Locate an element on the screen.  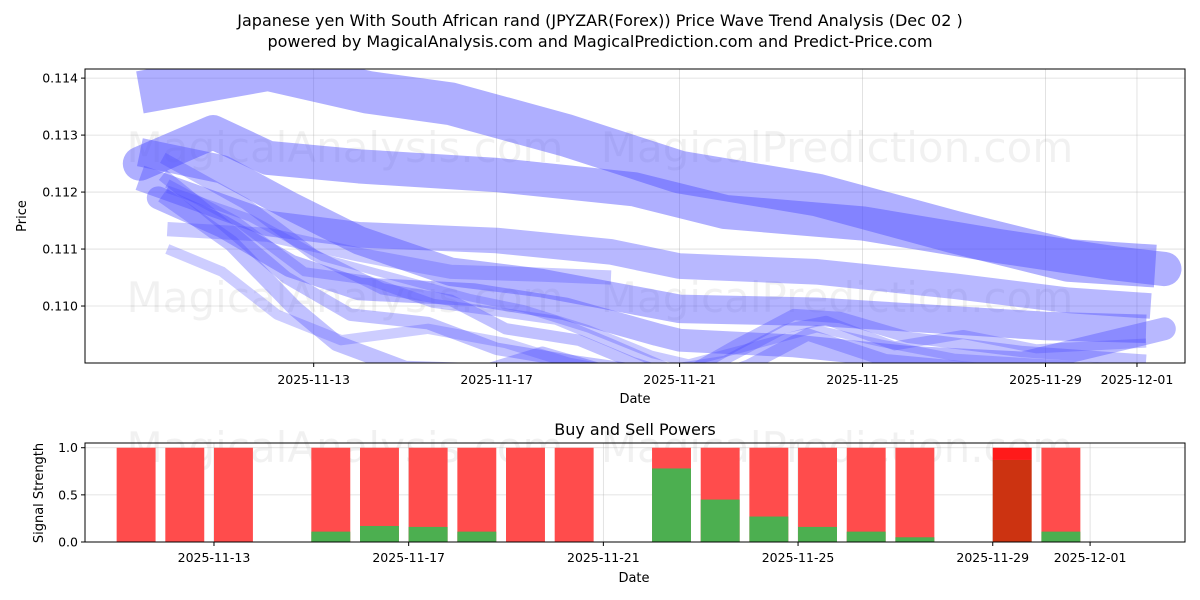
buy-sell-y-tick-label: 0.0 is located at coordinates (68, 542).